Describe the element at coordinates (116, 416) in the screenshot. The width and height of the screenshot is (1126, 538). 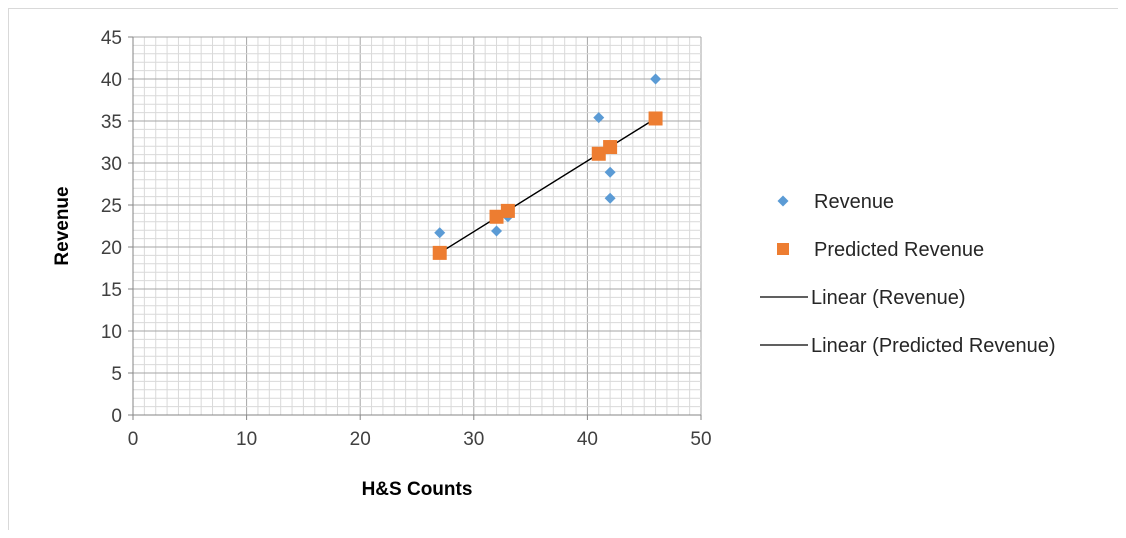
I see `y-tick-label: 0` at that location.